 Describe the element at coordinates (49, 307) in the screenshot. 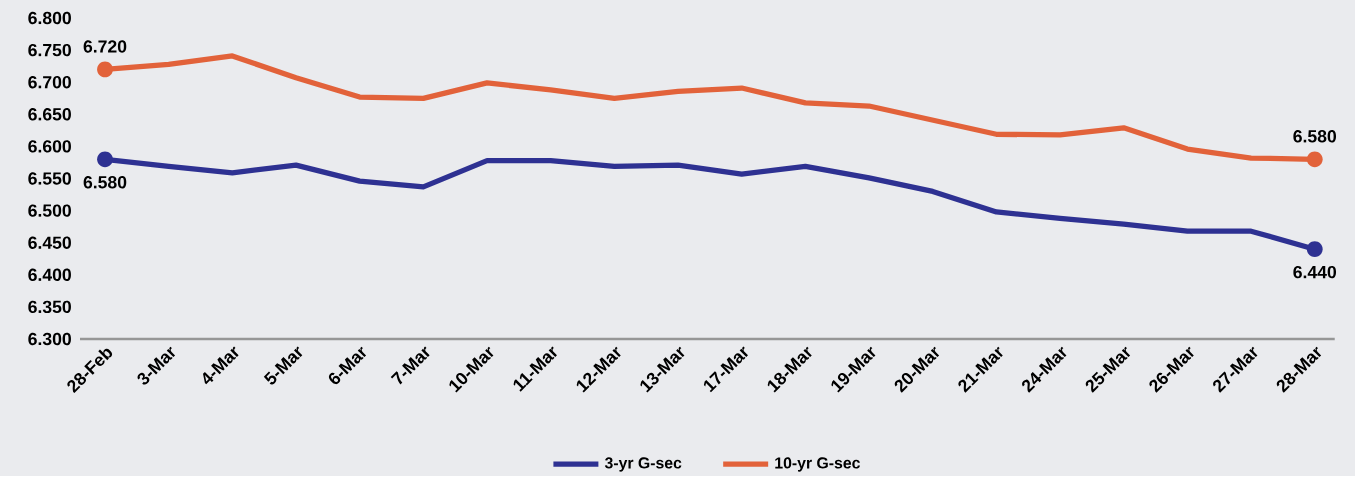

I see `y-tick-label: 6.350` at that location.